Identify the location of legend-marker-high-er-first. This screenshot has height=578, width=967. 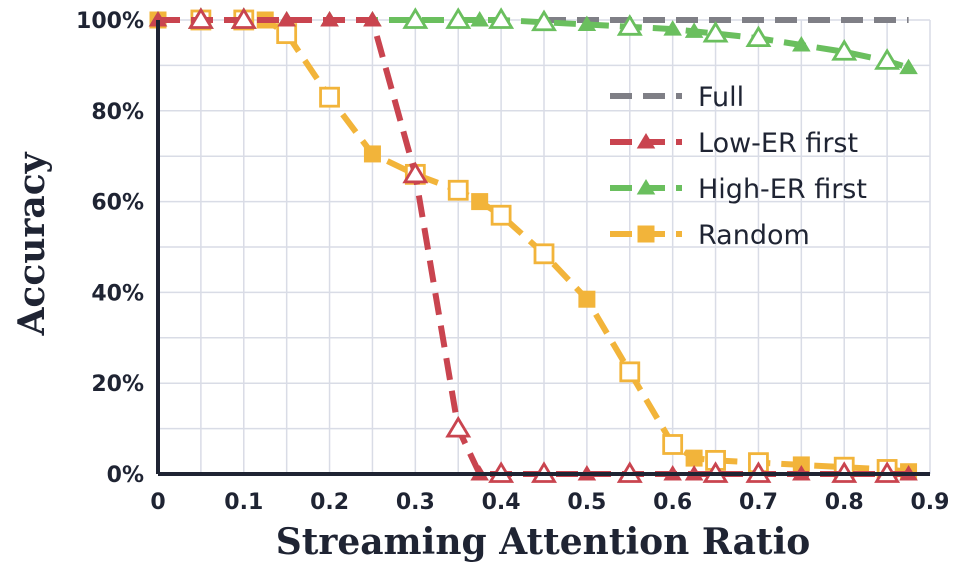
(646, 187).